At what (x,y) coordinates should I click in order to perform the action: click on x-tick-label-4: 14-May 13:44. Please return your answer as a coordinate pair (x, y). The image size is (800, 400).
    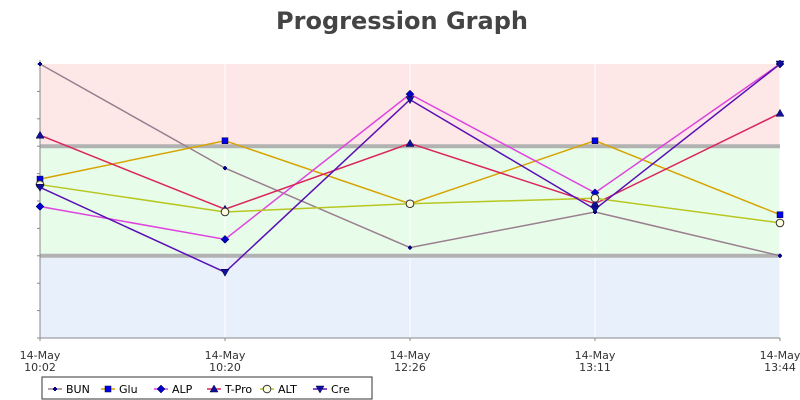
    Looking at the image, I should click on (780, 361).